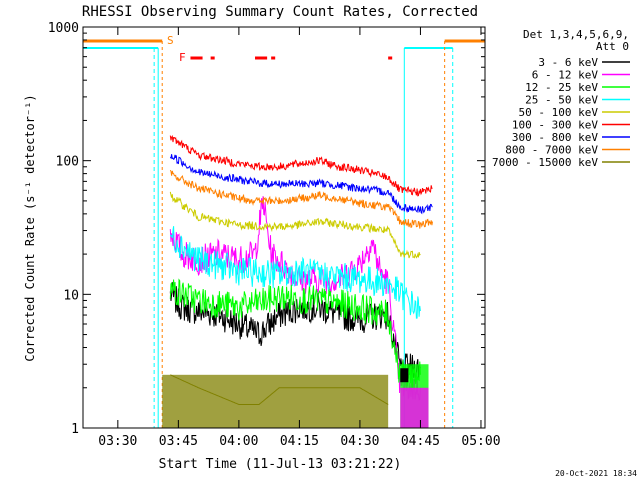 The height and width of the screenshot is (480, 640). What do you see at coordinates (414, 407) in the screenshot?
I see `magenta-channel-fill` at bounding box center [414, 407].